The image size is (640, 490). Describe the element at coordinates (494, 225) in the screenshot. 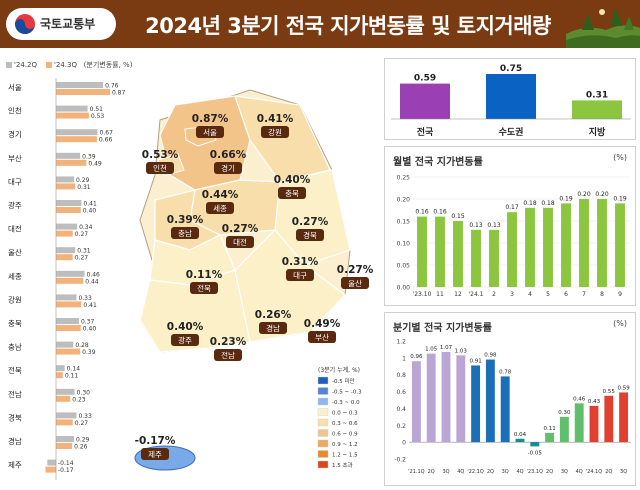

I see `monthly-value-label: 0.13` at that location.